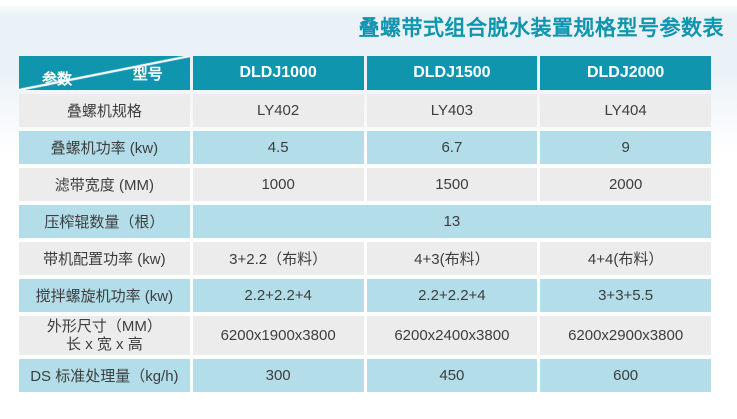 This screenshot has width=737, height=419. What do you see at coordinates (104, 375) in the screenshot?
I see `row-label: DS 标准处理量（kg/h)` at bounding box center [104, 375].